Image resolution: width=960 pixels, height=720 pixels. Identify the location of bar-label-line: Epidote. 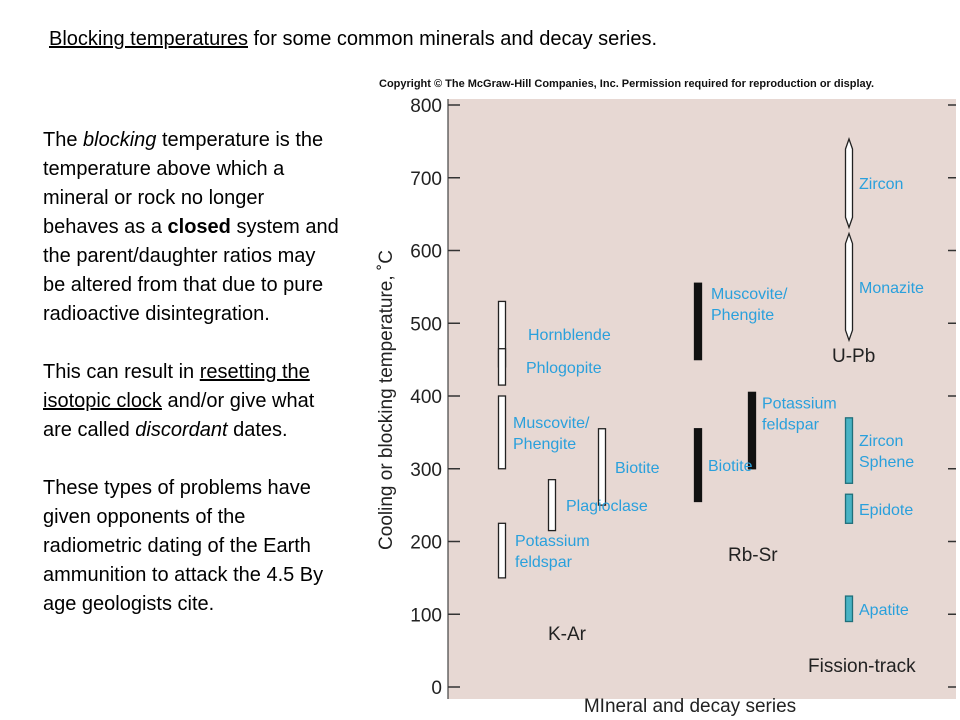
(886, 510).